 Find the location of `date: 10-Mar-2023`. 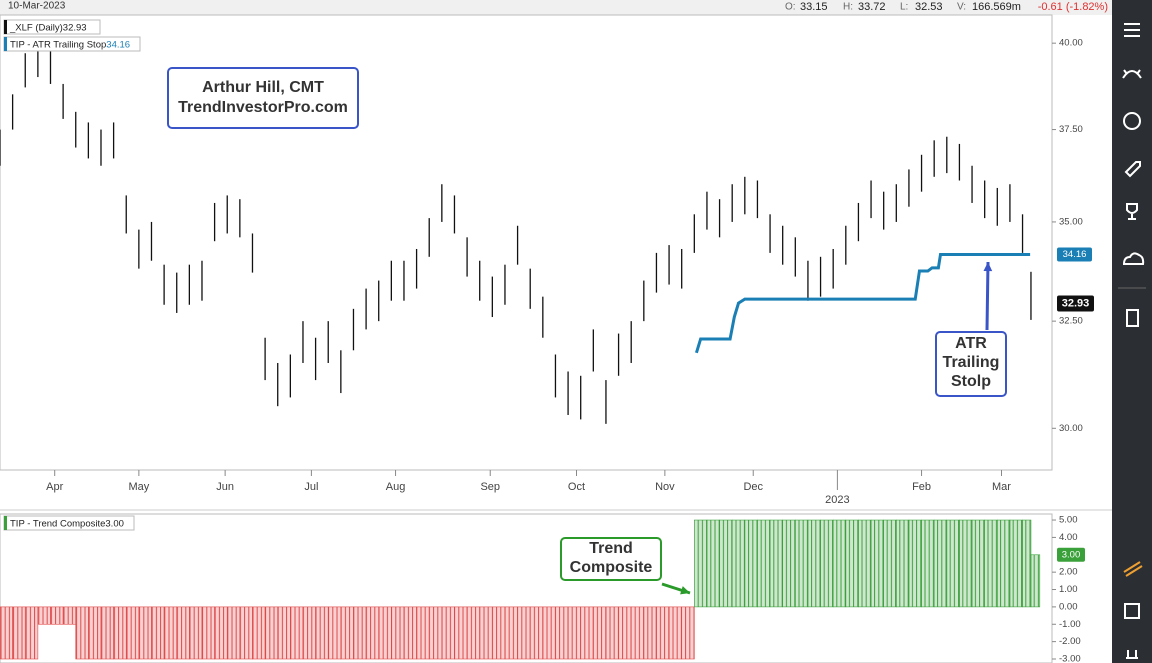

date: 10-Mar-2023 is located at coordinates (37, 6).